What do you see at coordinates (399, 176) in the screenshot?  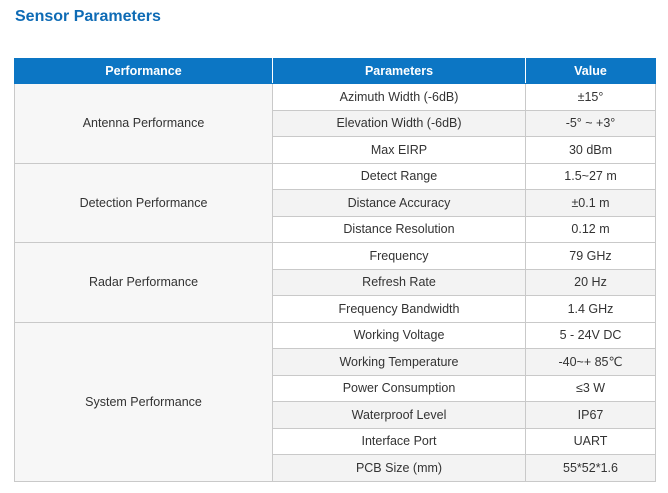 I see `parameter-cell: Detect Range` at bounding box center [399, 176].